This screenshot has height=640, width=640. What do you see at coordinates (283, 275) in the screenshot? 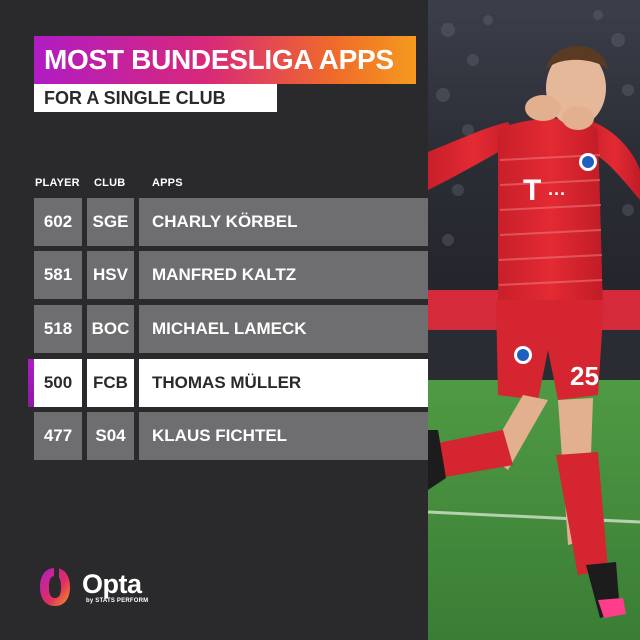
I see `player-cell: MANFRED KALTZ` at bounding box center [283, 275].